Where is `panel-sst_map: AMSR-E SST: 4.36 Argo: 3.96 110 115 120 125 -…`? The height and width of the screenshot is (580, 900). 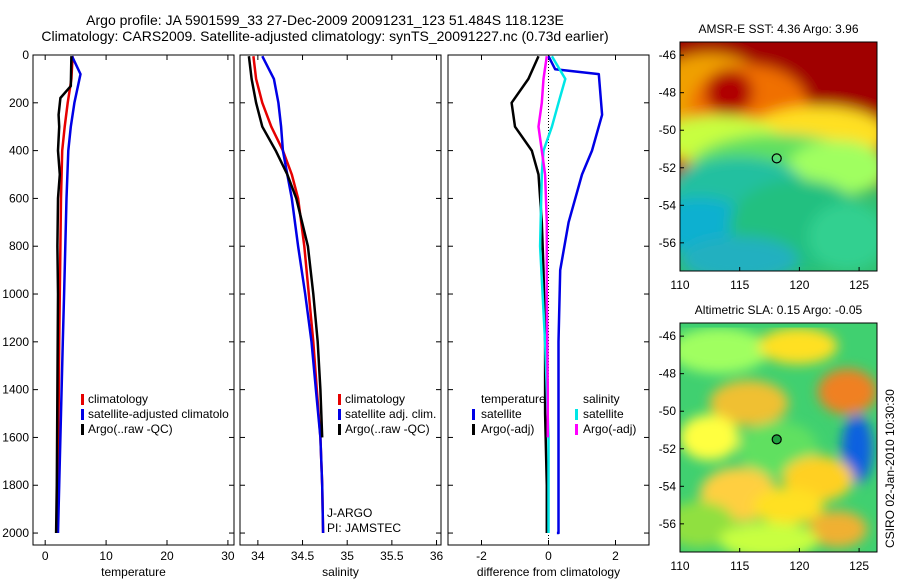 panel-sst_map: AMSR-E SST: 4.36 Argo: 3.96 110 115 120 125 -… is located at coordinates (768, 157).